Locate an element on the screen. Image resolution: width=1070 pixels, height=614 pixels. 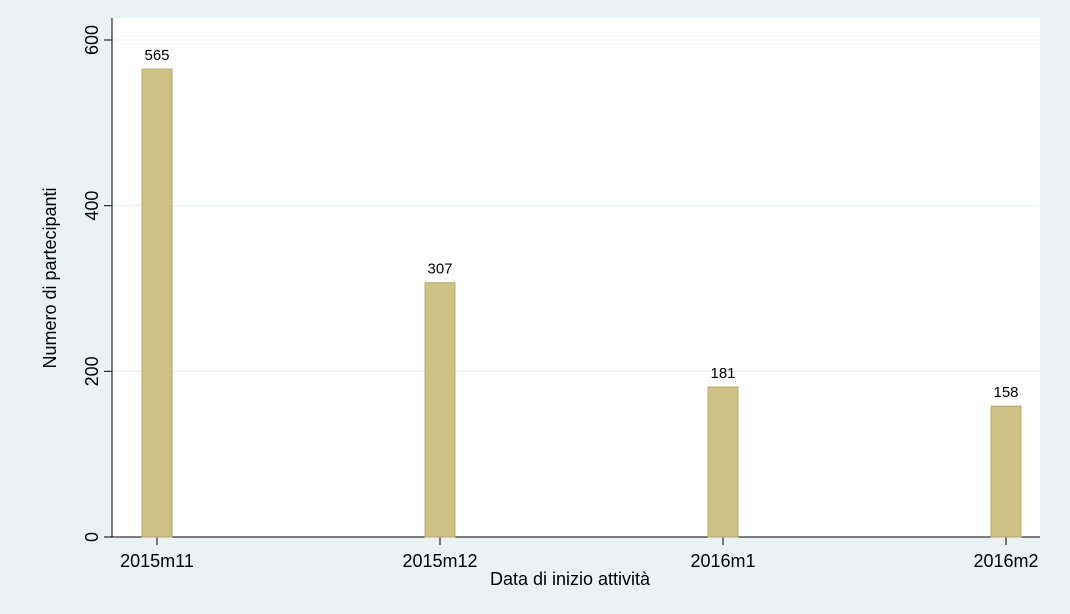
y-tick-label: 600 is located at coordinates (92, 40).